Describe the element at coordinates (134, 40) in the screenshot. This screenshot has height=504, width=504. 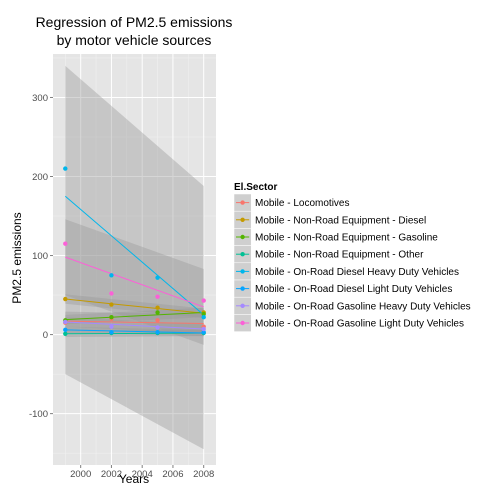
I see `chart-title-line-2: by motor vehicle sources` at that location.